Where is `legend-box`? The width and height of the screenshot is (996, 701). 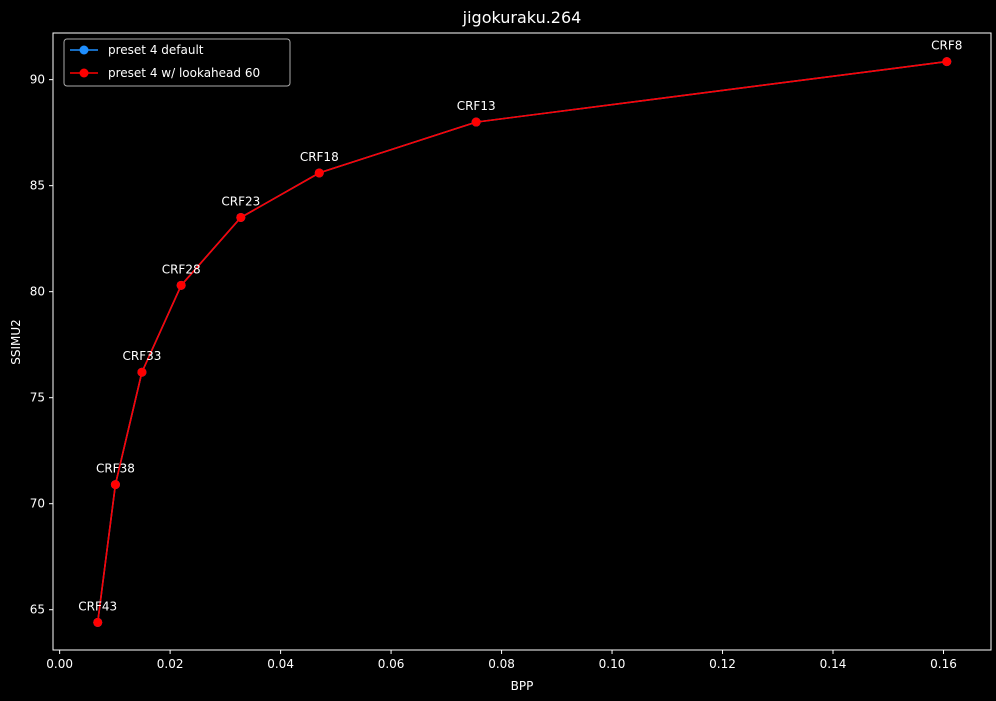 legend-box is located at coordinates (177, 62).